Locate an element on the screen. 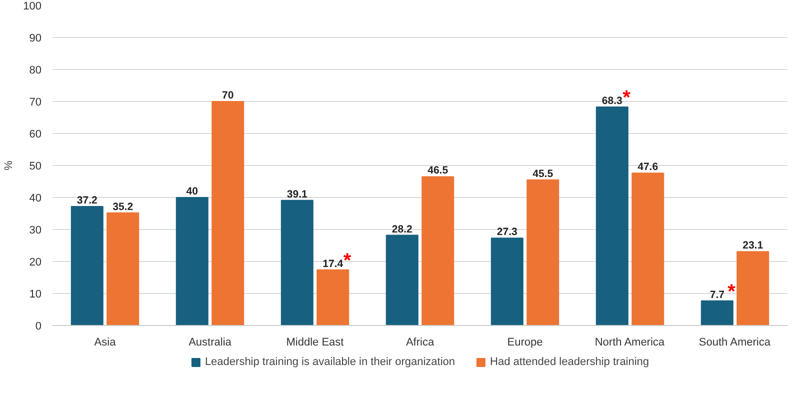 This screenshot has width=799, height=411. data-label: 46.5 is located at coordinates (438, 170).